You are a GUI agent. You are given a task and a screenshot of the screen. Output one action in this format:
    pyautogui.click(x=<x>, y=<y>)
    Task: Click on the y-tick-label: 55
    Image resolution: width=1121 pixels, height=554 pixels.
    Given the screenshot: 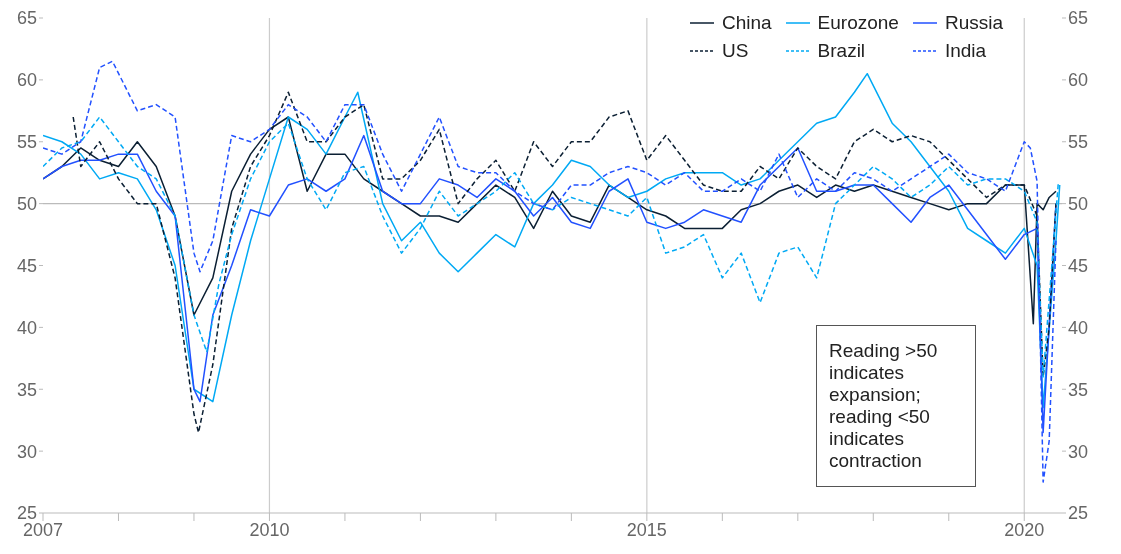 What is the action you would take?
    pyautogui.click(x=26, y=142)
    